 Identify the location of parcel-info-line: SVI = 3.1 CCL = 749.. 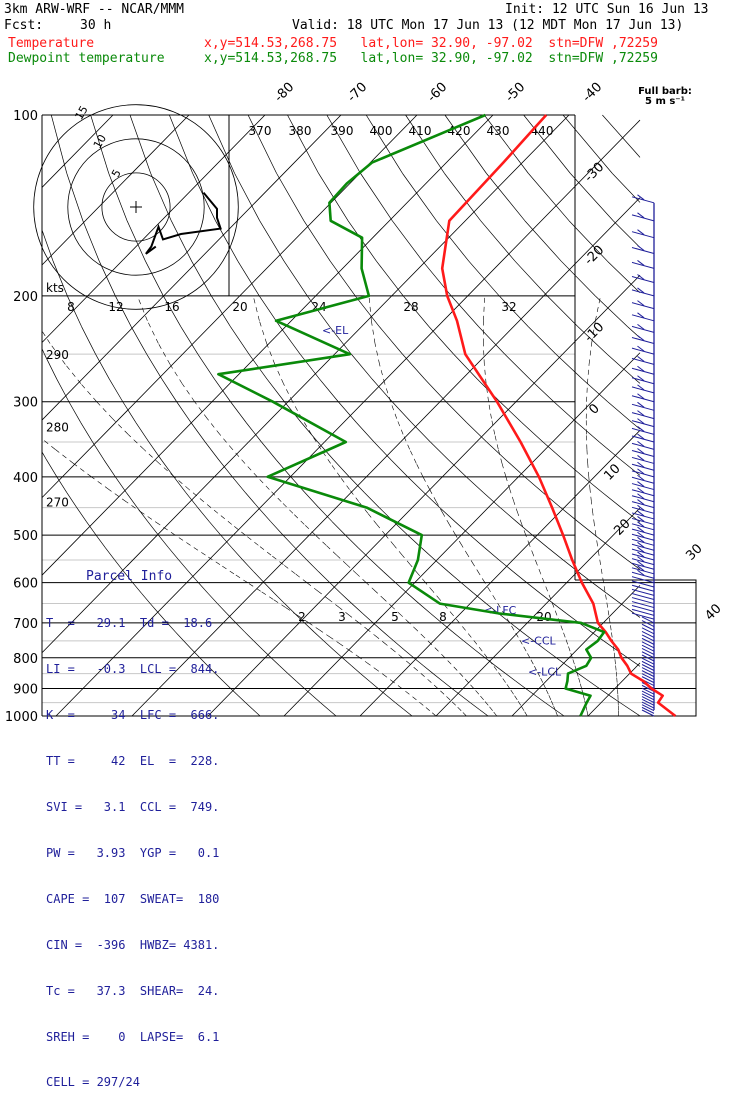
(141, 807).